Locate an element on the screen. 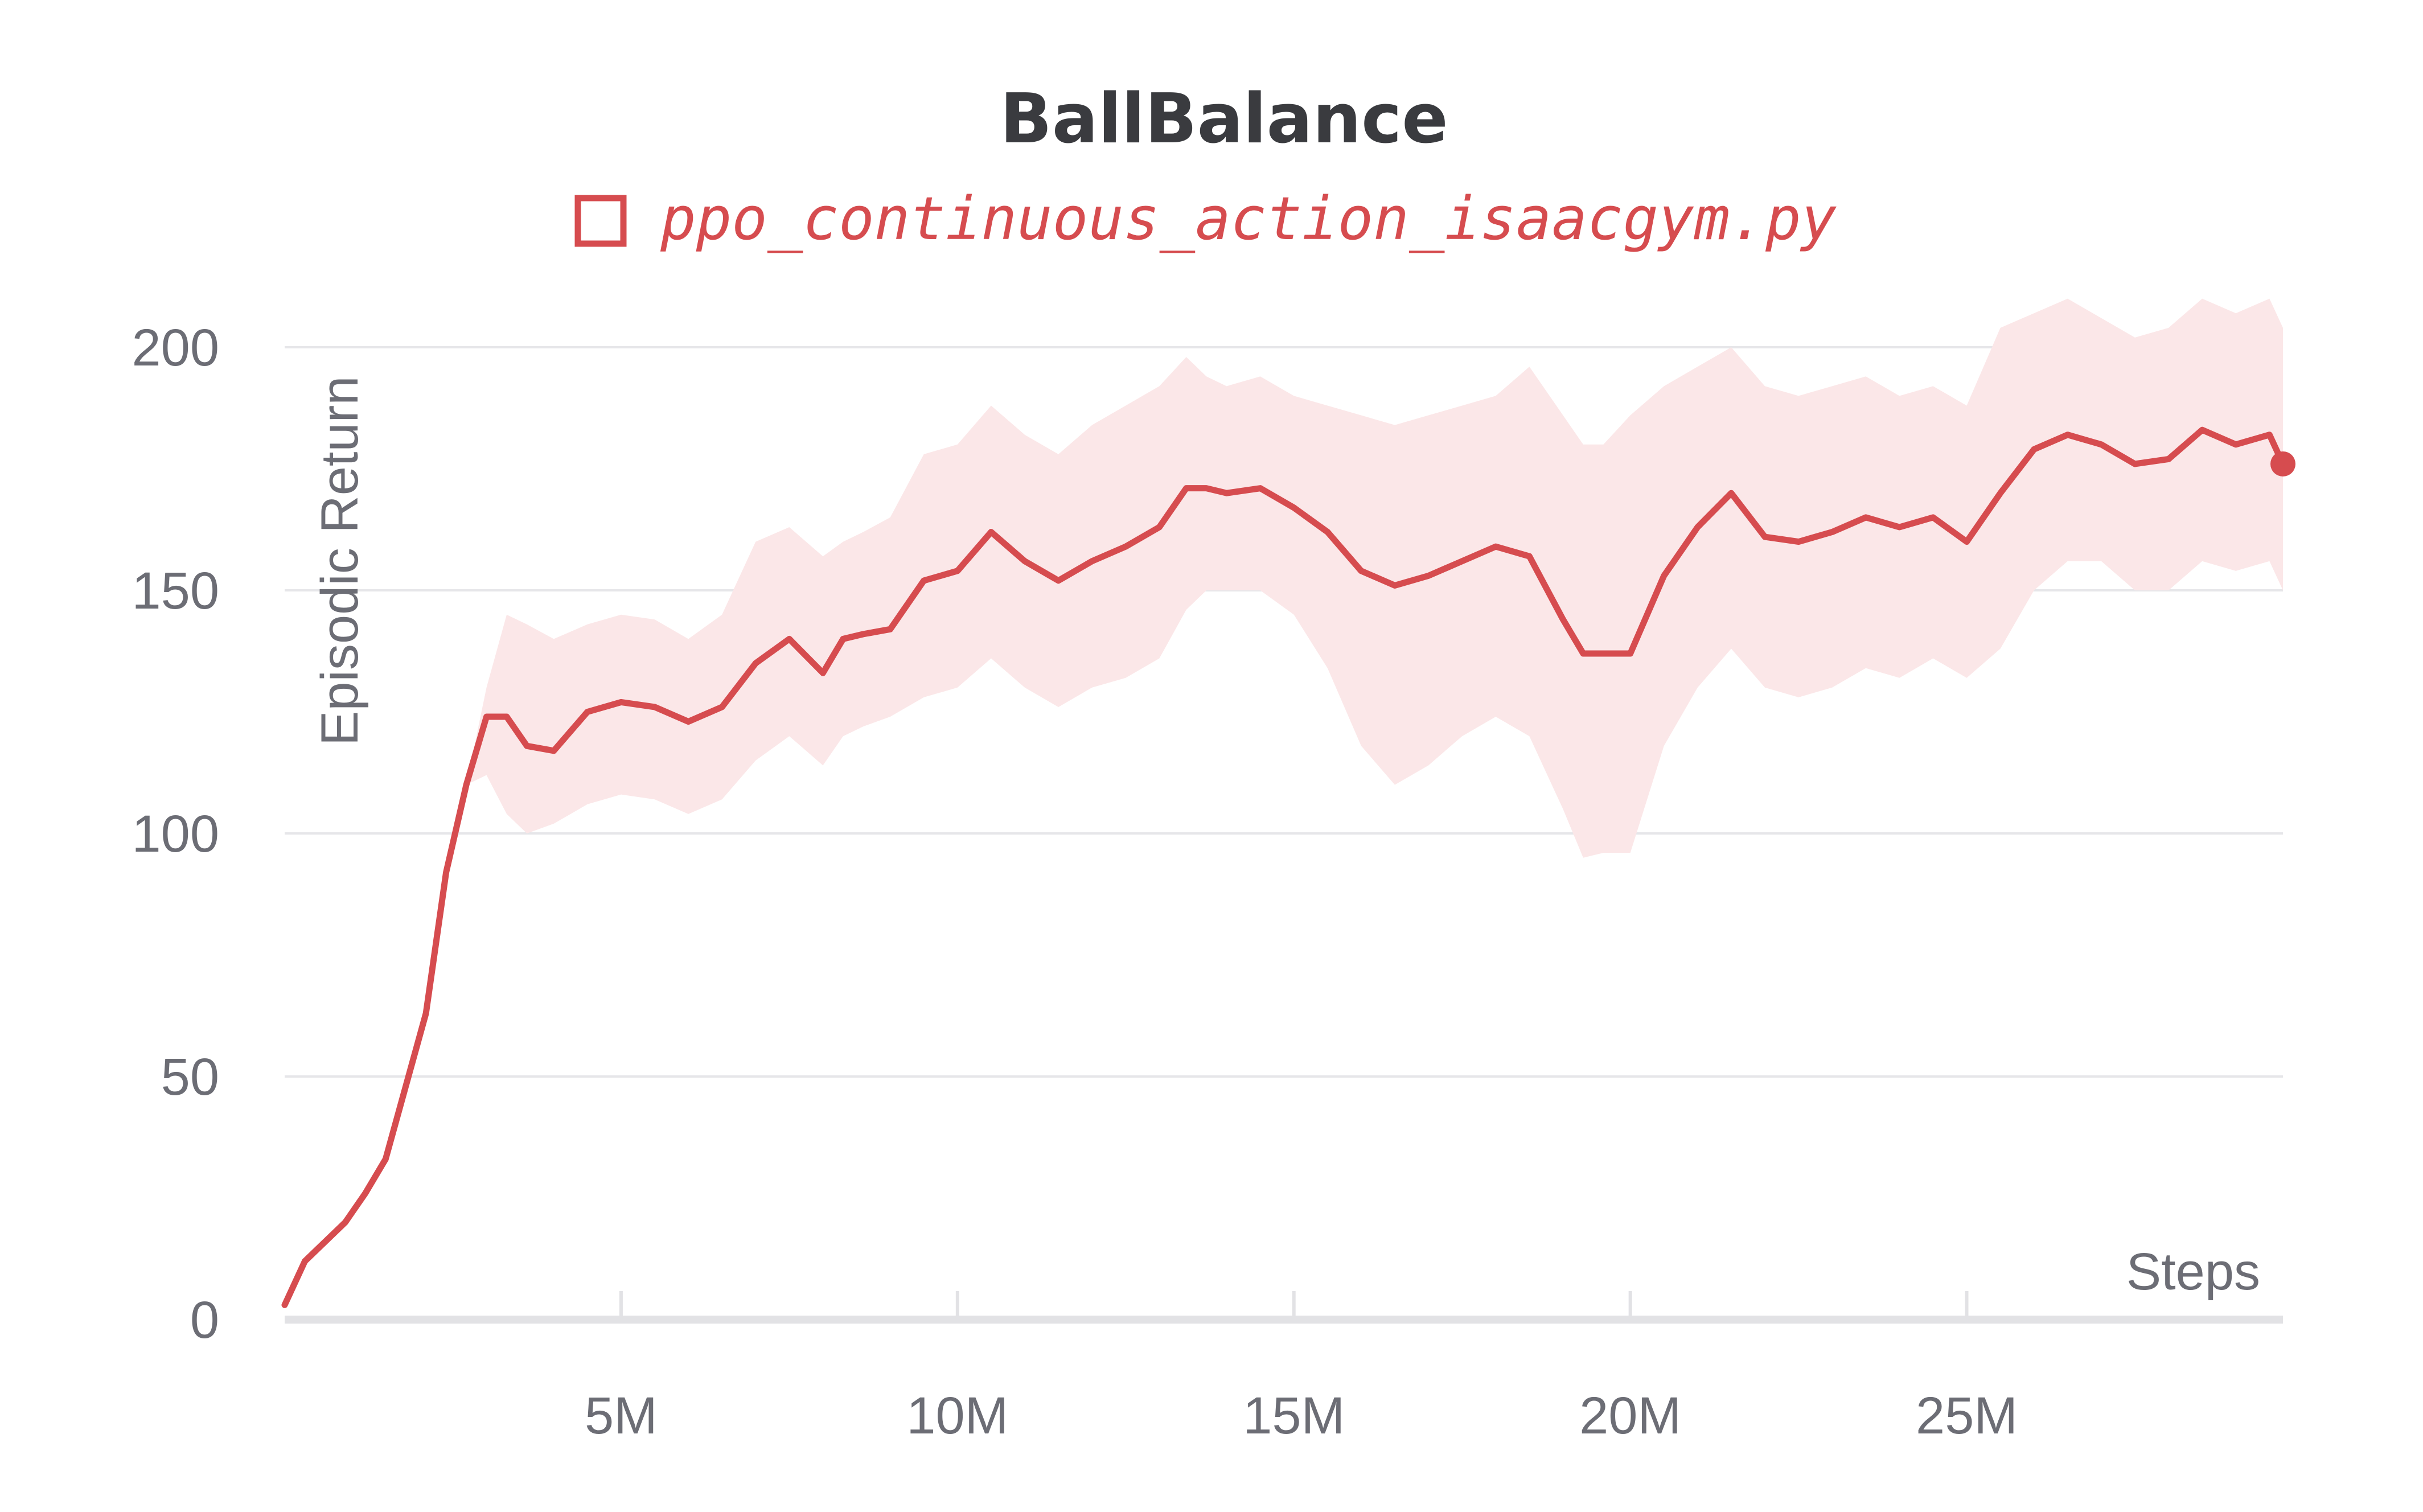 Image resolution: width=2423 pixels, height=1512 pixels. legend-entry-label: ppo_continuous_action_isaacgym.py is located at coordinates (1248, 218).